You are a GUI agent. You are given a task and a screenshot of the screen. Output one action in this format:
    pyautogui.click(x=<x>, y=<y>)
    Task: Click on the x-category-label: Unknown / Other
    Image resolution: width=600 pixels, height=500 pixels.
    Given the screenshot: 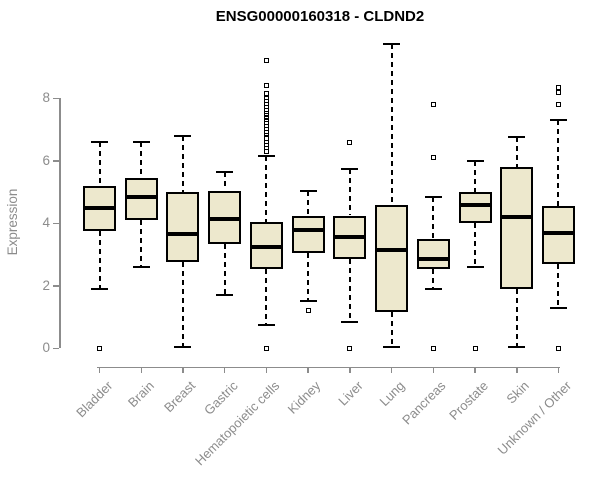 What is the action you would take?
    pyautogui.click(x=534, y=418)
    